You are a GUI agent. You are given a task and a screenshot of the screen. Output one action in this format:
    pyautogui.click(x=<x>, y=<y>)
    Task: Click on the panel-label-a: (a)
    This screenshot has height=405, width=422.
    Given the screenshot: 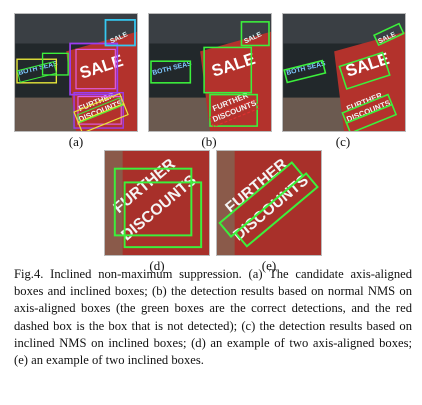 What is the action you would take?
    pyautogui.click(x=76, y=141)
    